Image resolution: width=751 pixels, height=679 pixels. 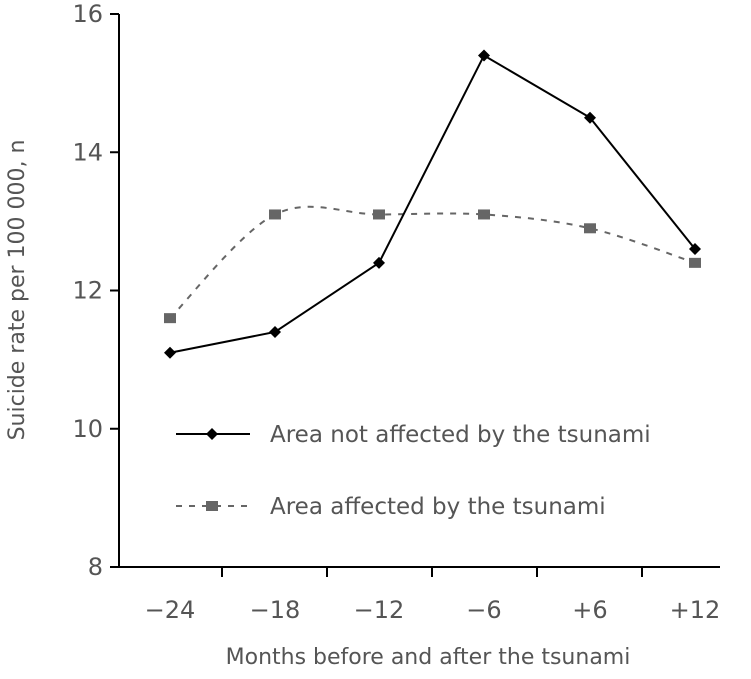 What do you see at coordinates (17, 290) in the screenshot?
I see `y-axis-title: Suicide rate per 100 000, n` at bounding box center [17, 290].